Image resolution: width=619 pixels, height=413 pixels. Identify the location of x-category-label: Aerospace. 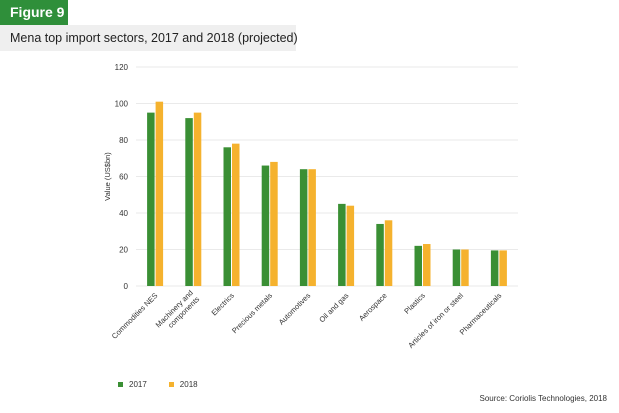
(373, 307).